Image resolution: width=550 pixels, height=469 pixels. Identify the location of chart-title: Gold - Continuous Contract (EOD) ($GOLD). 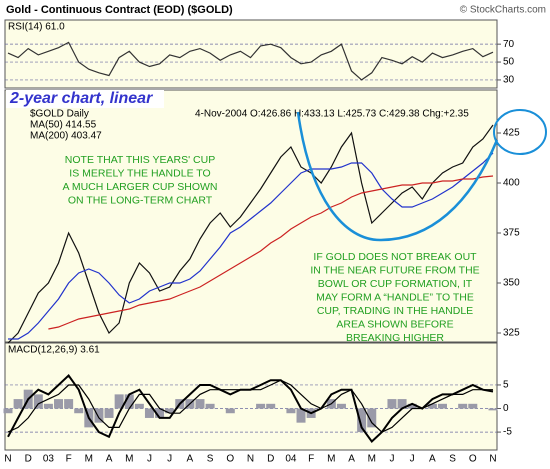
(119, 10).